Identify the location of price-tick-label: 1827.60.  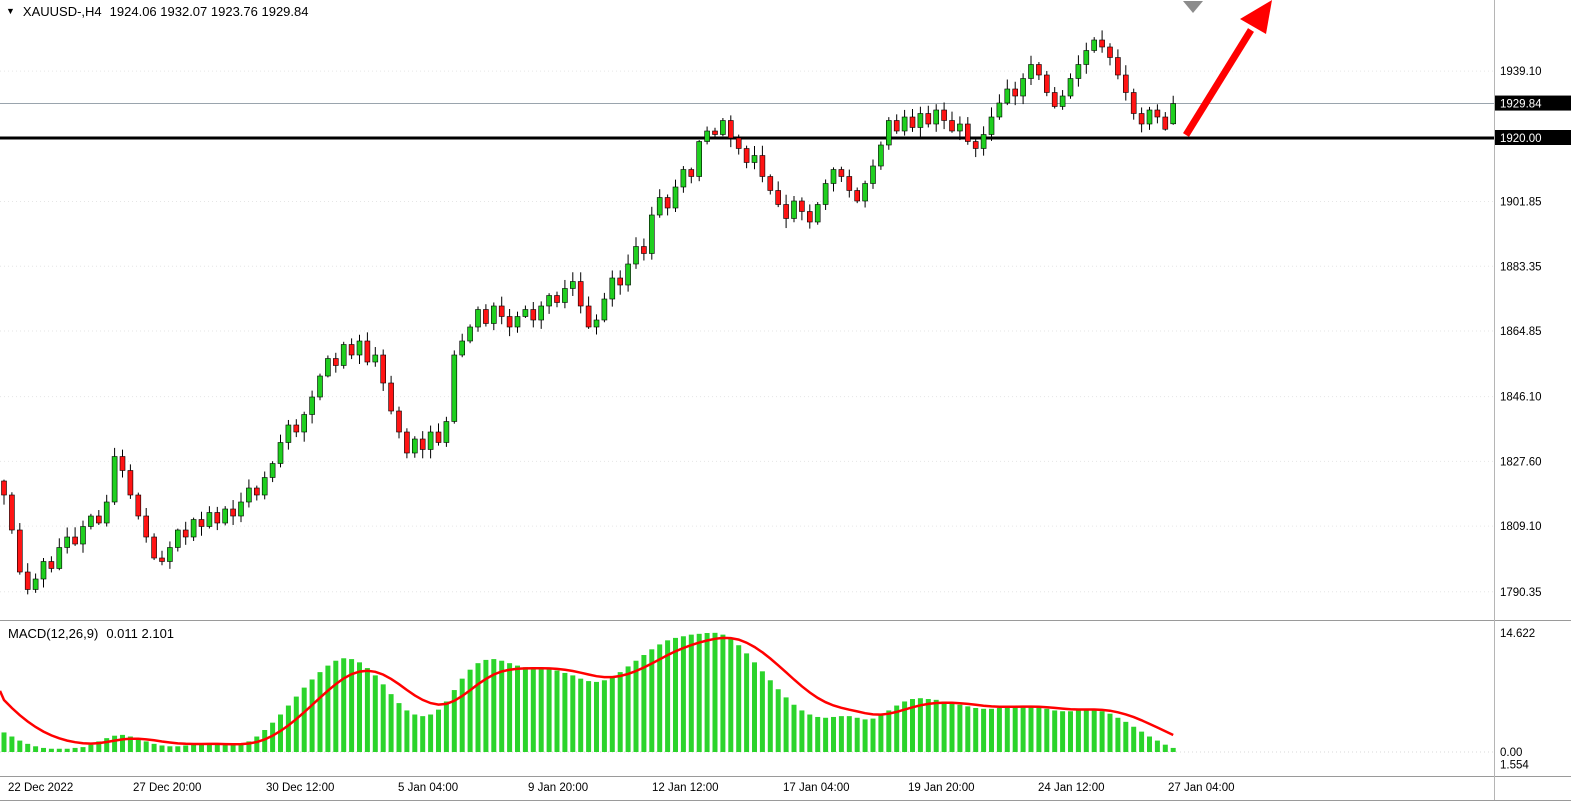
(1521, 462).